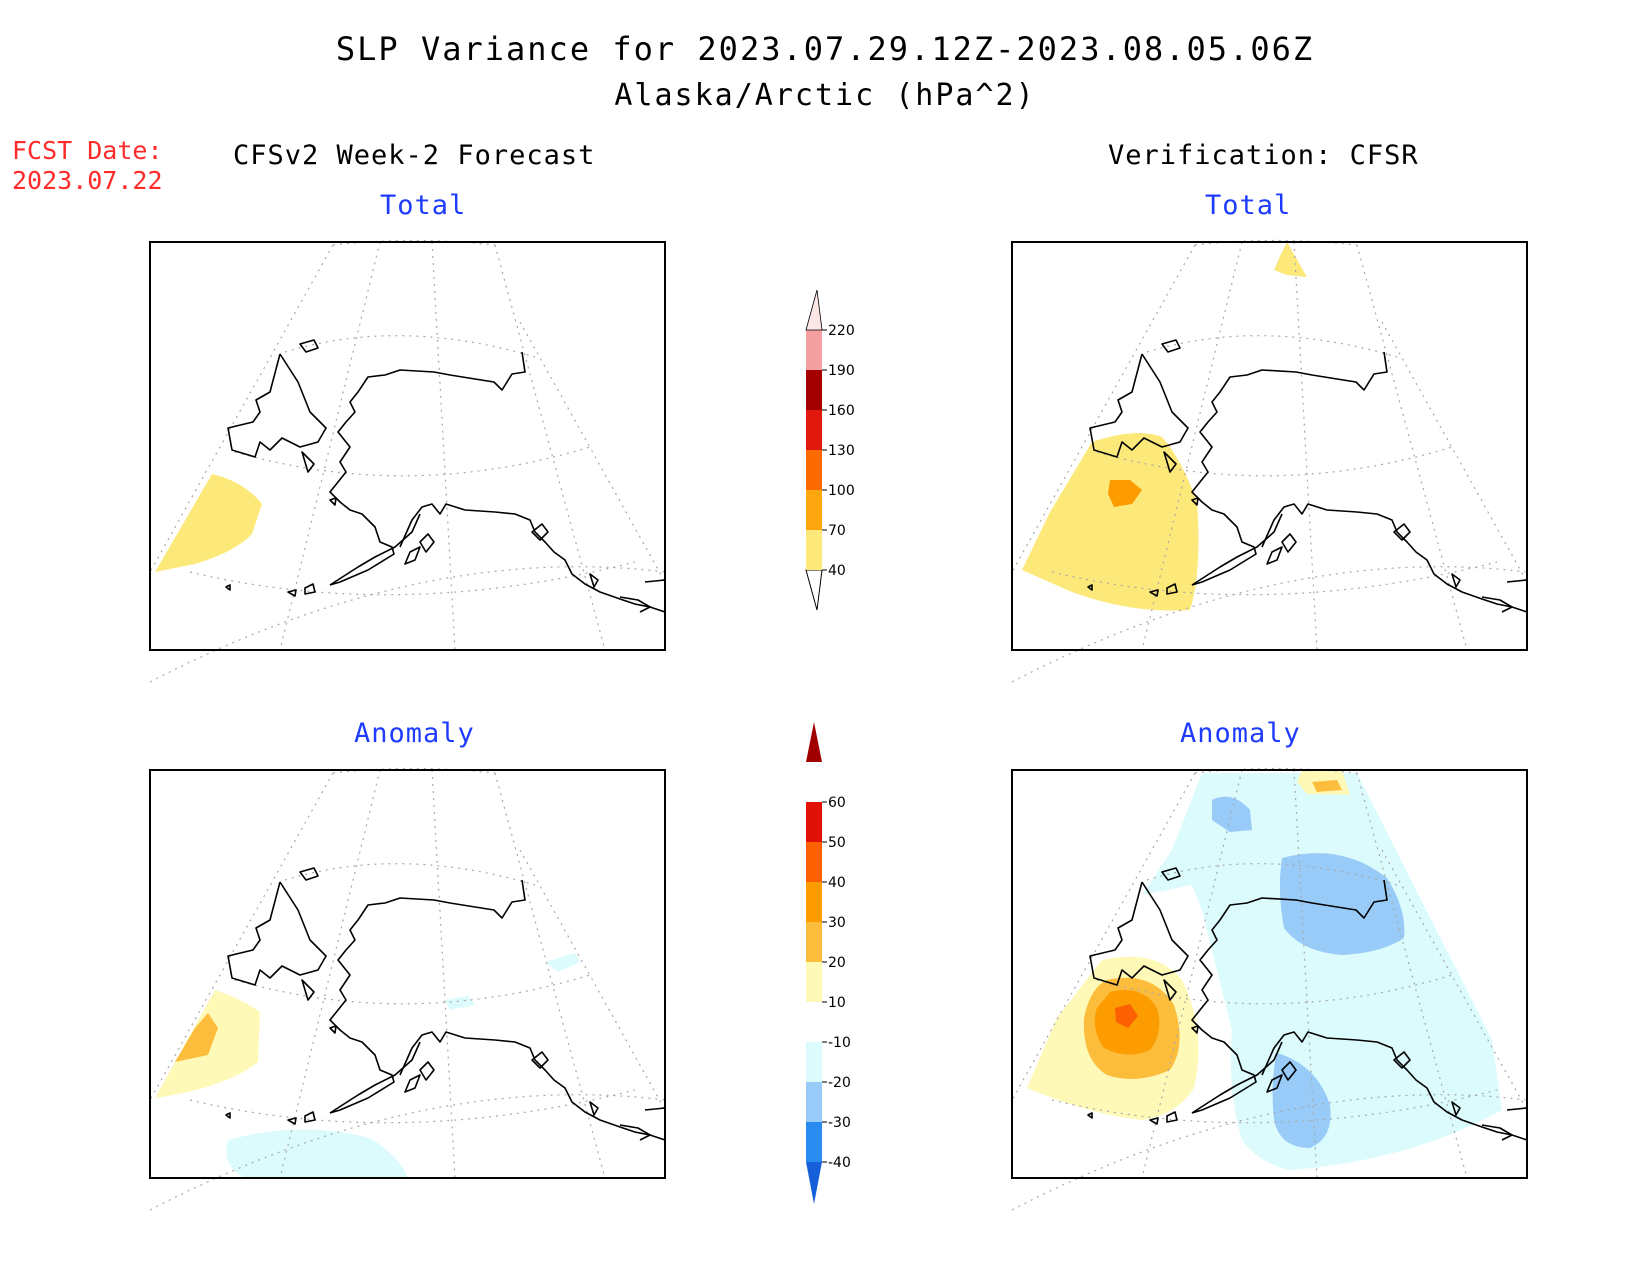 The image size is (1650, 1275). What do you see at coordinates (1269, 461) in the screenshot?
I see `verification-total-map` at bounding box center [1269, 461].